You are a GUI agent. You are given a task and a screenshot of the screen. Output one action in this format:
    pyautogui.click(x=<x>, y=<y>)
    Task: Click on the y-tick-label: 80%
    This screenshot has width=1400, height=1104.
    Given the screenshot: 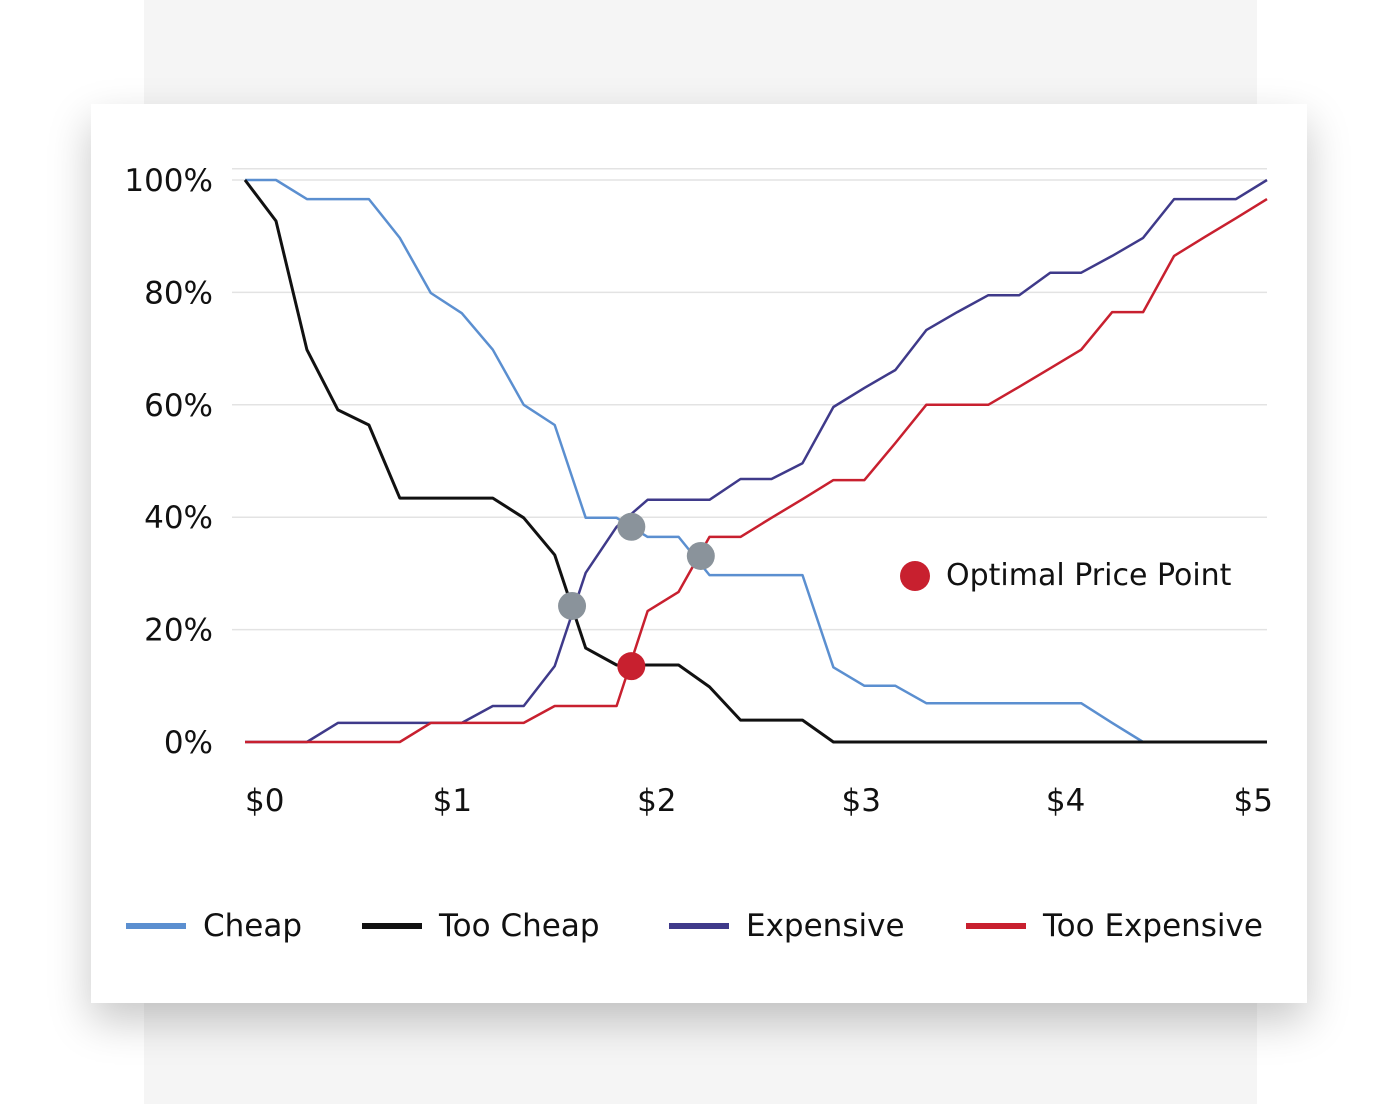 What is the action you would take?
    pyautogui.click(x=178, y=293)
    